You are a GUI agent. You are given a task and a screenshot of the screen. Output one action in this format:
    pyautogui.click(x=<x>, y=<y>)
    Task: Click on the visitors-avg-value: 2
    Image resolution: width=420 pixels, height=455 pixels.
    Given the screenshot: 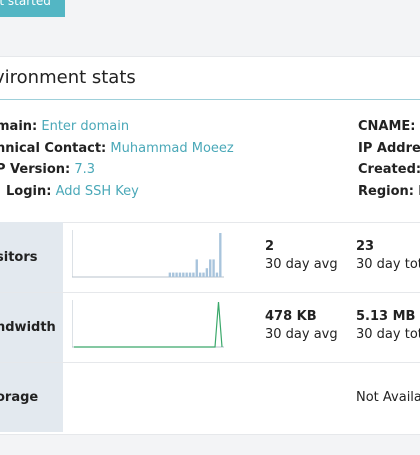 What is the action you would take?
    pyautogui.click(x=270, y=246)
    